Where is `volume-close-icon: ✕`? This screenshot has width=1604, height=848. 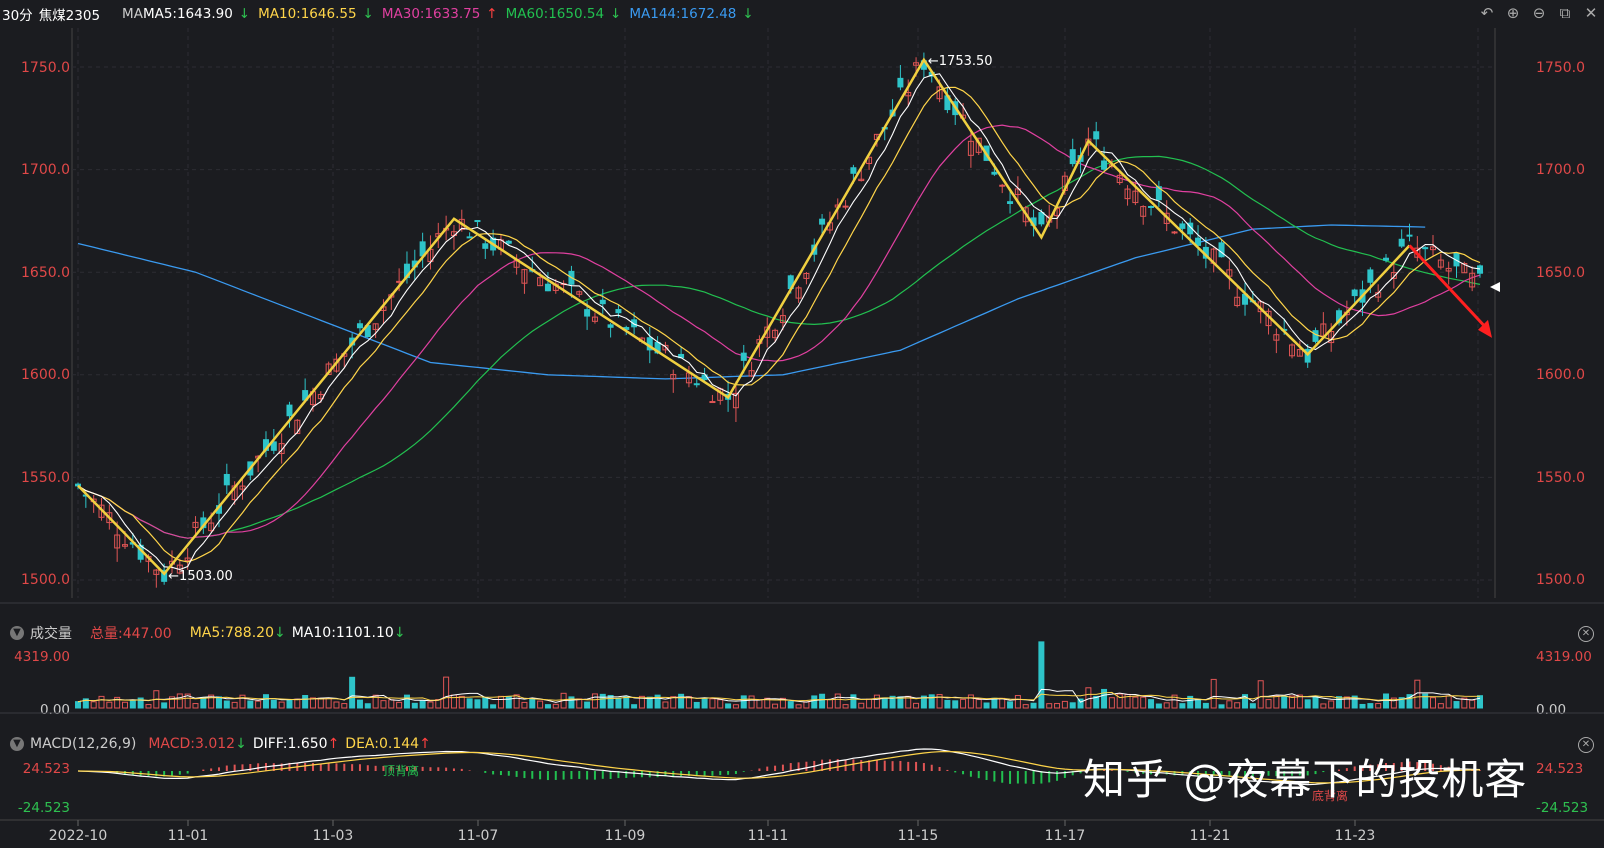
volume-close-icon: ✕ is located at coordinates (1586, 634).